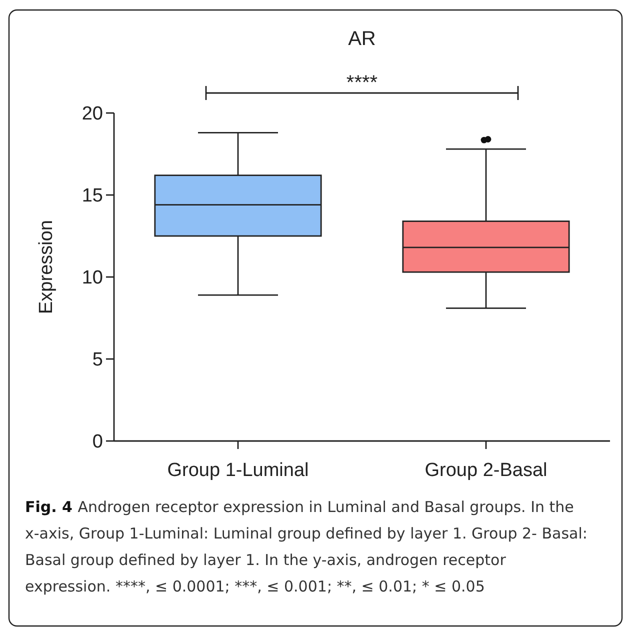  Describe the element at coordinates (362, 39) in the screenshot. I see `chart-title: AR` at that location.